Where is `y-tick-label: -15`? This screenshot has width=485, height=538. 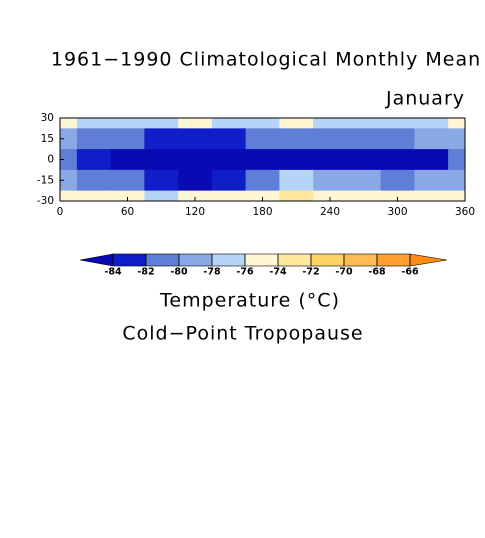
y-tick-label: -15 is located at coordinates (45, 180).